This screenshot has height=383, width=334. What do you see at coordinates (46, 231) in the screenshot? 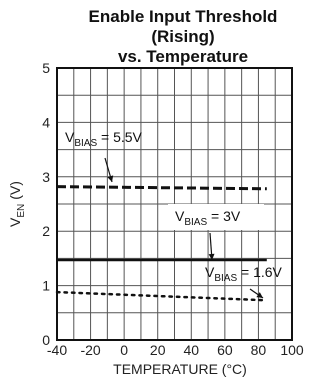
I see `y-tick-label: 2` at bounding box center [46, 231].